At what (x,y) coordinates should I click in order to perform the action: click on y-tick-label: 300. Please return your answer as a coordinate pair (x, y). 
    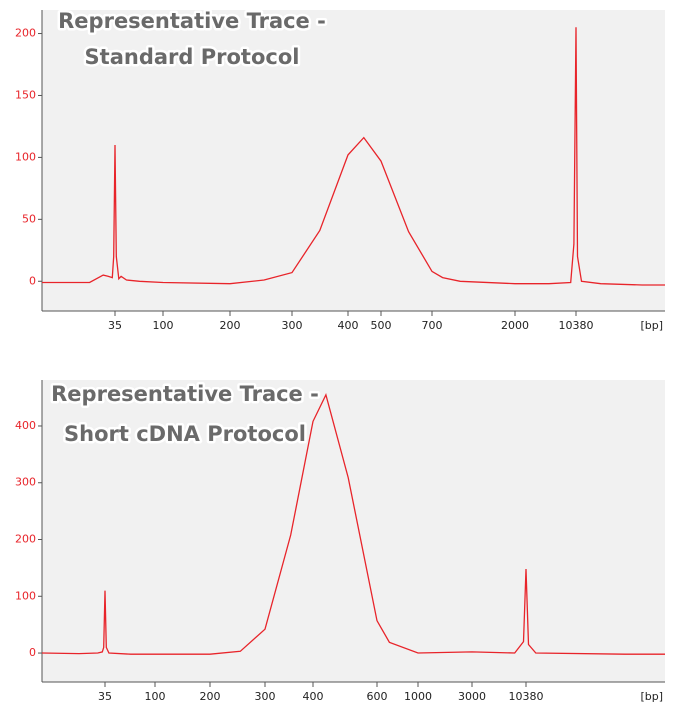
    Looking at the image, I should click on (25, 482).